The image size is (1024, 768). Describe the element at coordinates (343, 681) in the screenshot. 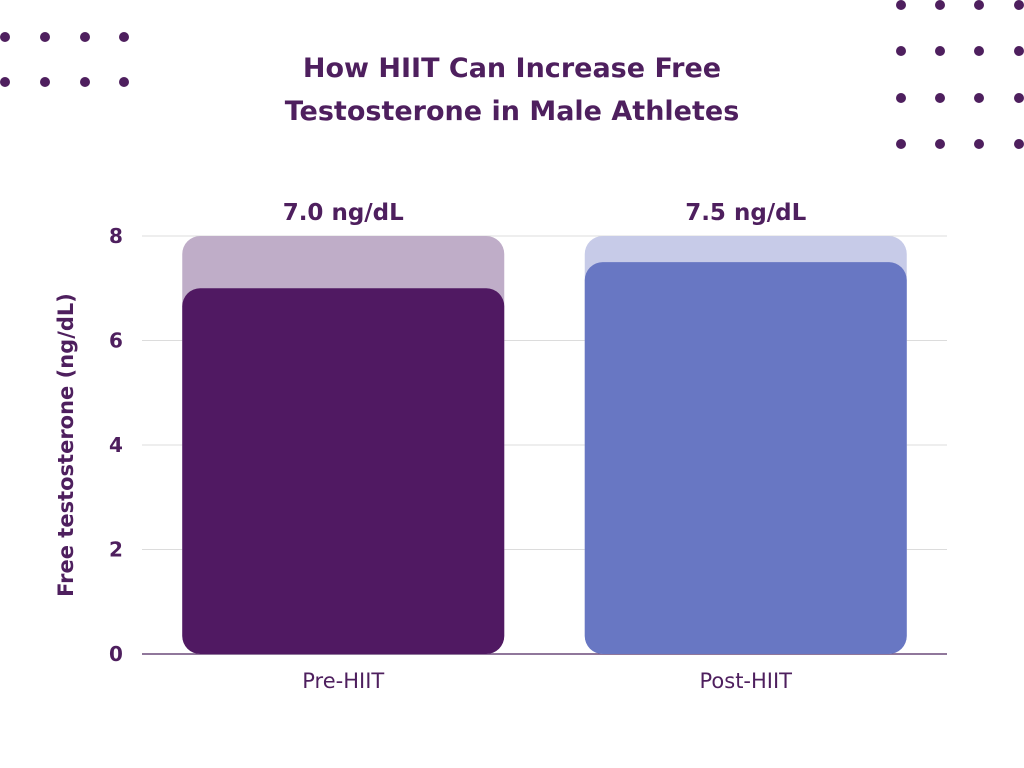

I see `x-category-label: Pre-HIIT` at that location.